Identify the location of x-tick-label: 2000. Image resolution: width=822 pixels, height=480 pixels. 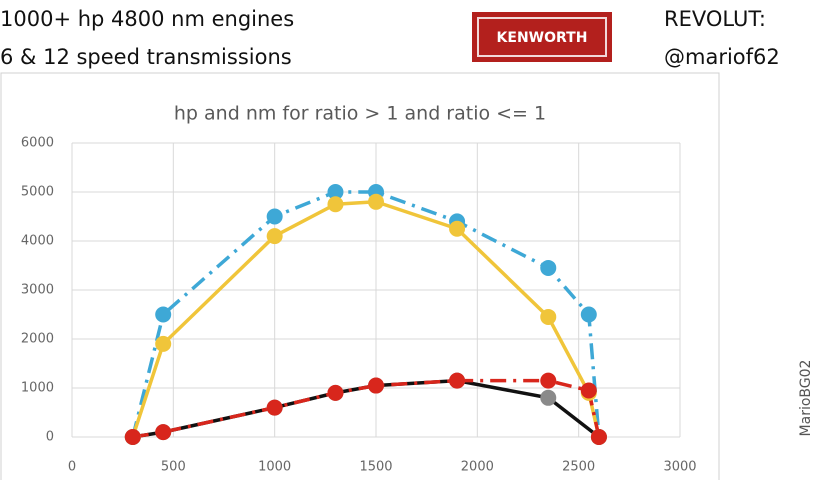
(477, 467).